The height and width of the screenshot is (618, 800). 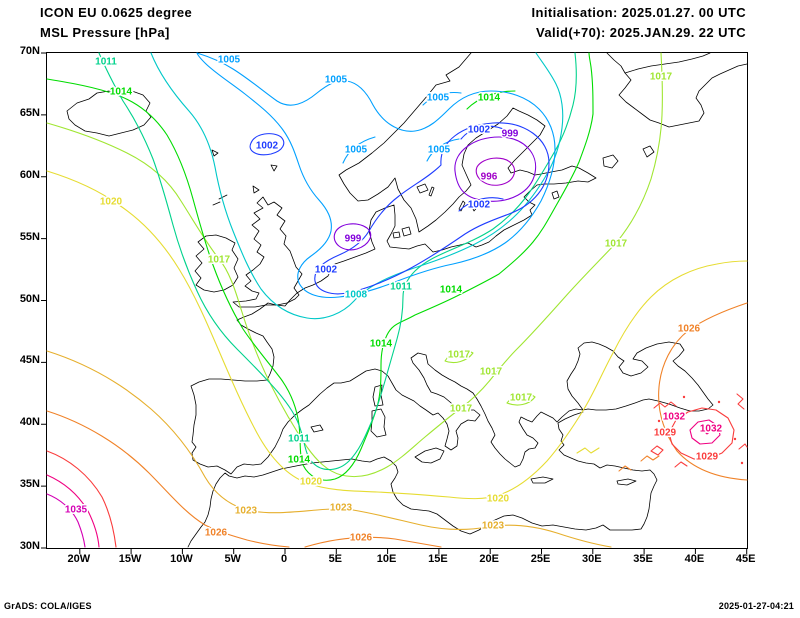 I want to click on lon-tick-label: 30E, so click(x=592, y=559).